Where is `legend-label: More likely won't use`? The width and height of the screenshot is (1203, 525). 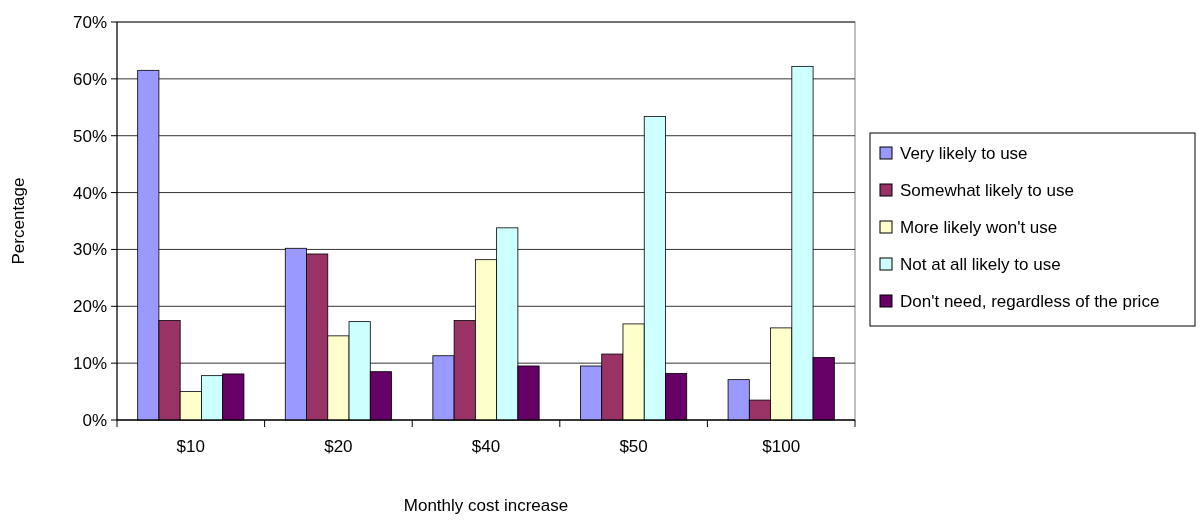
legend-label: More likely won't use is located at coordinates (979, 227).